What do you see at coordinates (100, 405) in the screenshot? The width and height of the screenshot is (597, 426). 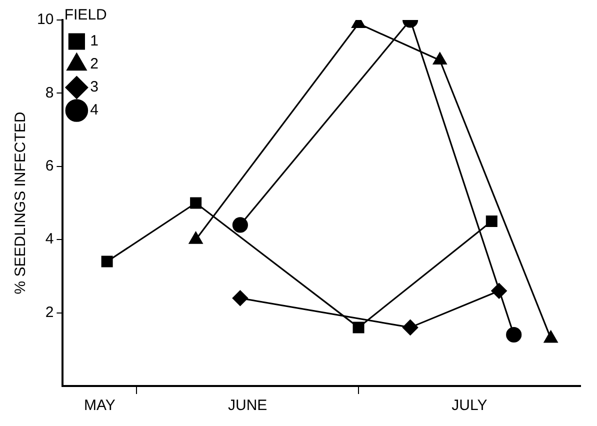 I see `x-tick-label: MAY` at bounding box center [100, 405].